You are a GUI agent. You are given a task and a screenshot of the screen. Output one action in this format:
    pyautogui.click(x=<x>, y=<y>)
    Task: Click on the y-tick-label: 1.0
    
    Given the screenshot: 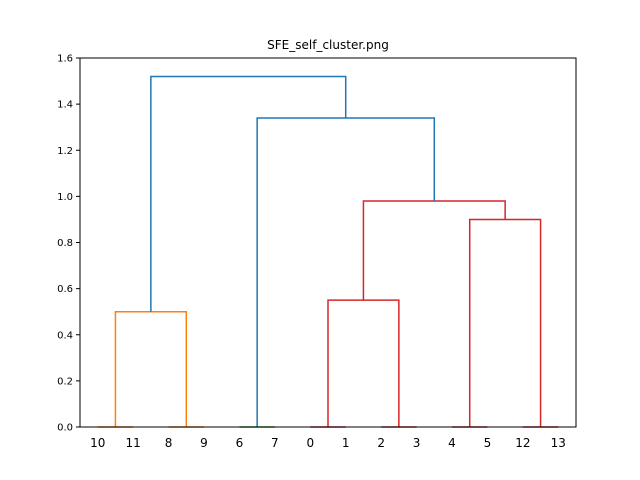 What is the action you would take?
    pyautogui.click(x=65, y=197)
    